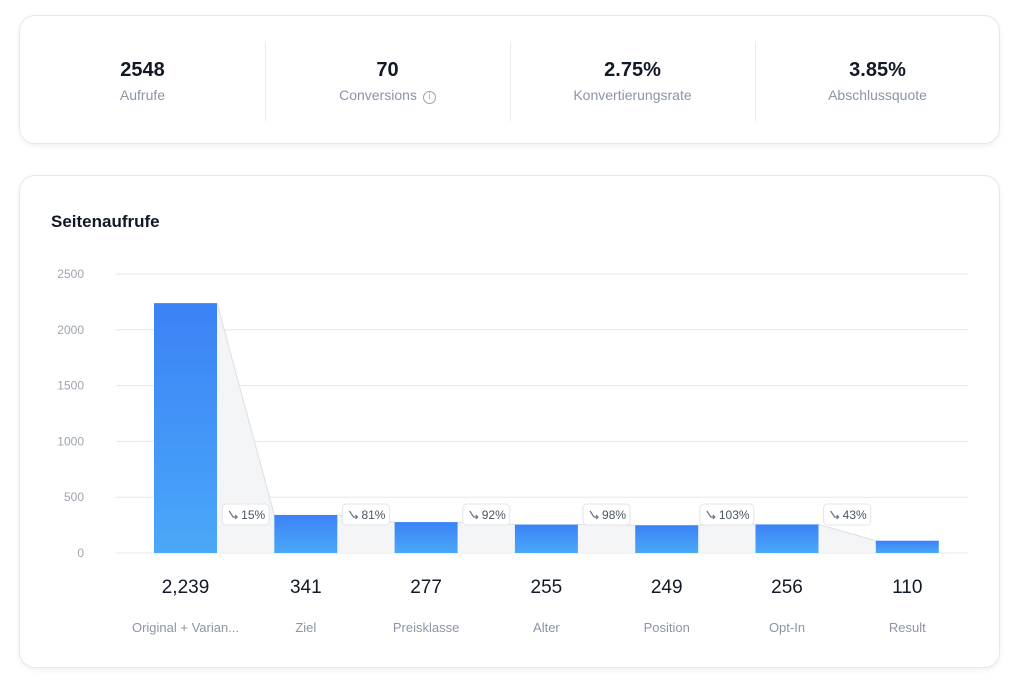 This screenshot has height=686, width=1024. I want to click on bar-value-label: 256, so click(787, 587).